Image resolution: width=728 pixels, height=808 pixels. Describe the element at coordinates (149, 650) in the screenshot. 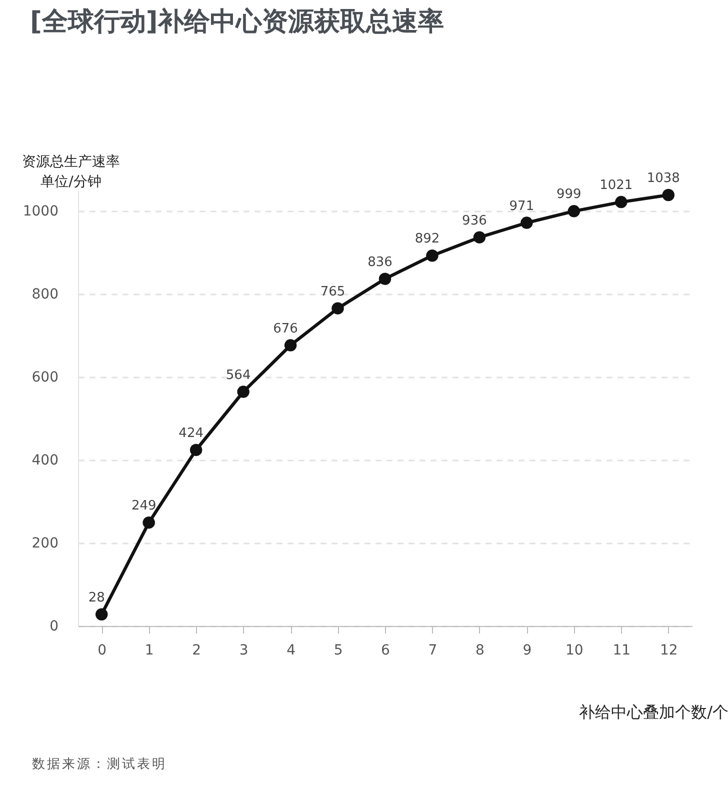

I see `x-tick-label: 1` at that location.